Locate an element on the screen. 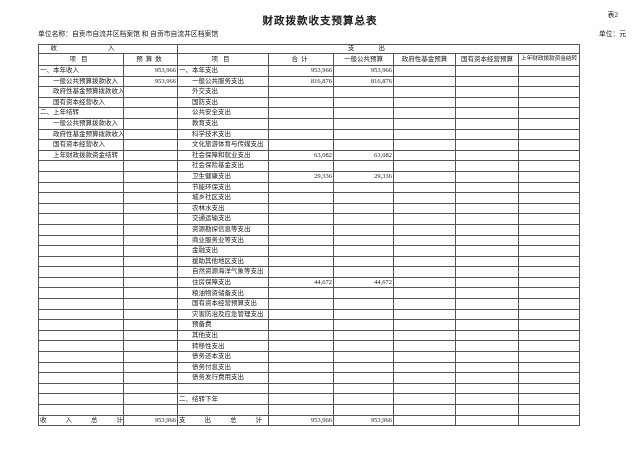 Image resolution: width=640 pixels, height=453 pixels. table-row: 资源勘探信息等支出 is located at coordinates (309, 229).